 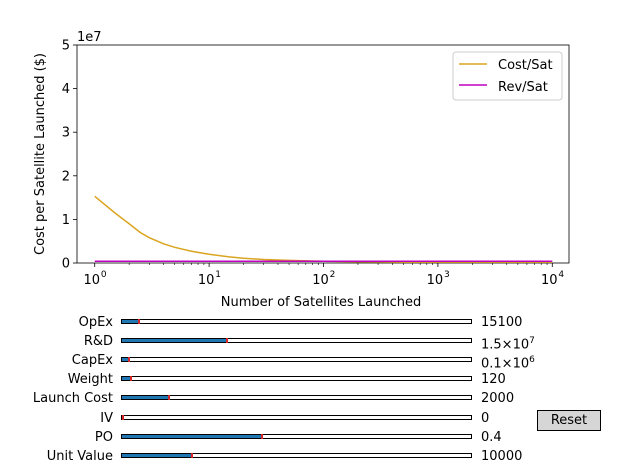 What do you see at coordinates (333, 275) in the screenshot?
I see `x-tick-exponent: 2` at bounding box center [333, 275].